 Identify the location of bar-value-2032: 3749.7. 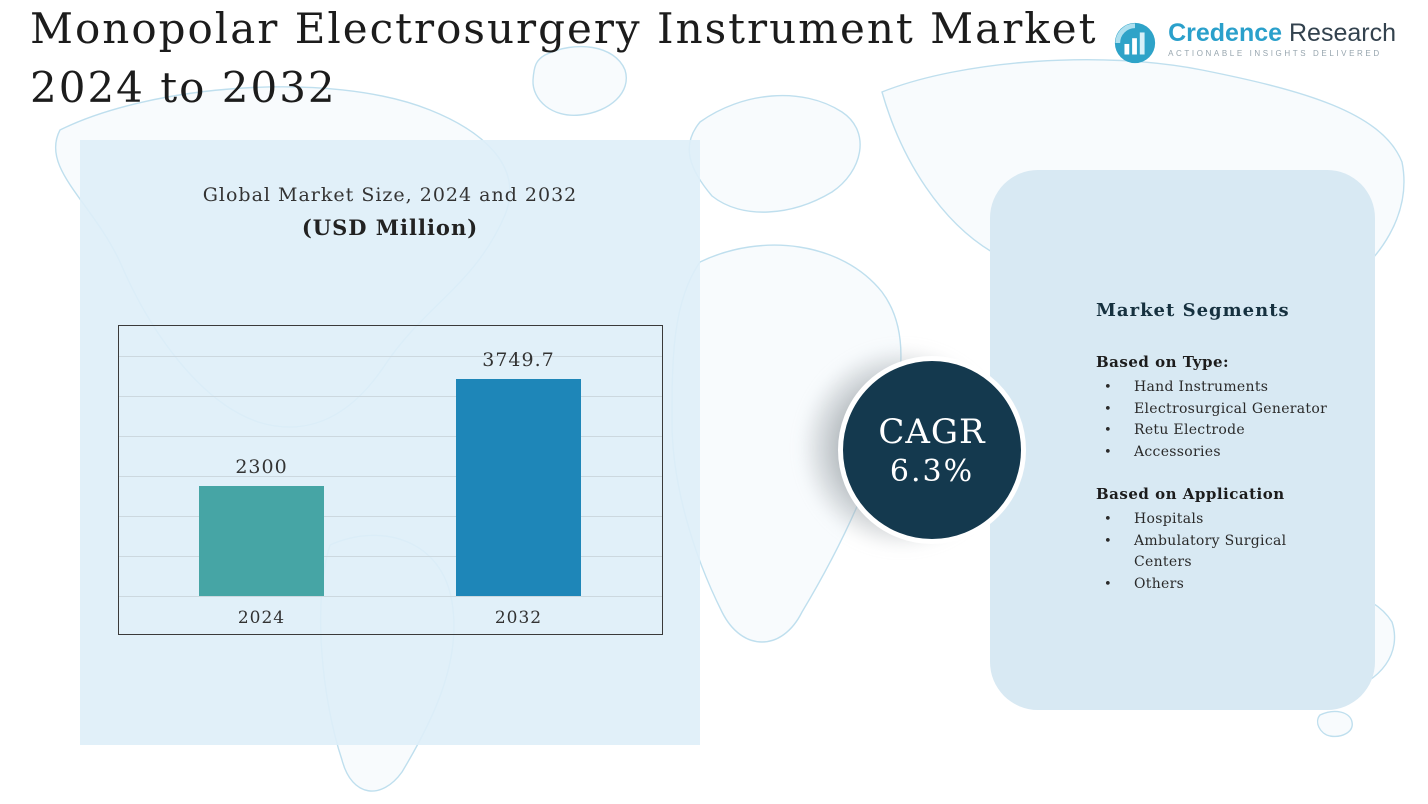
(518, 360).